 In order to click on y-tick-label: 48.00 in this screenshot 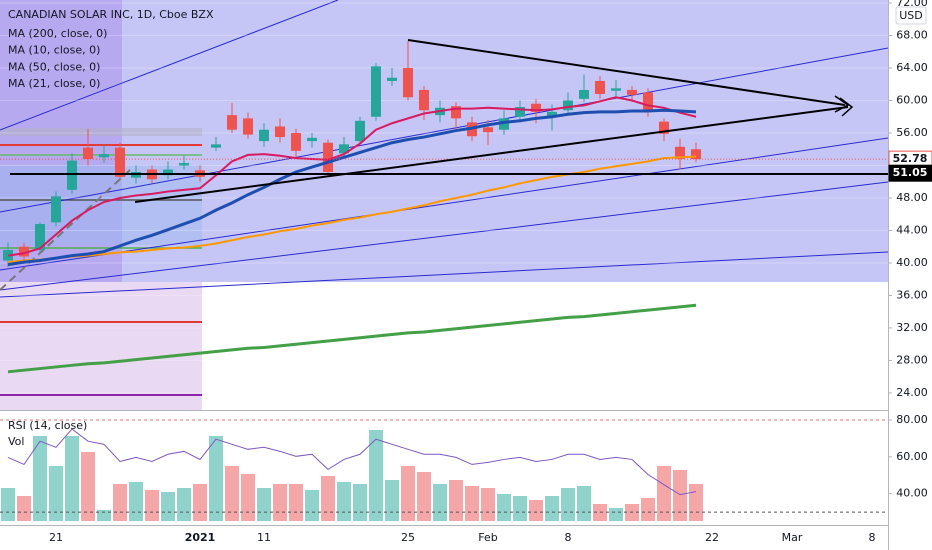, I will do `click(912, 197)`.